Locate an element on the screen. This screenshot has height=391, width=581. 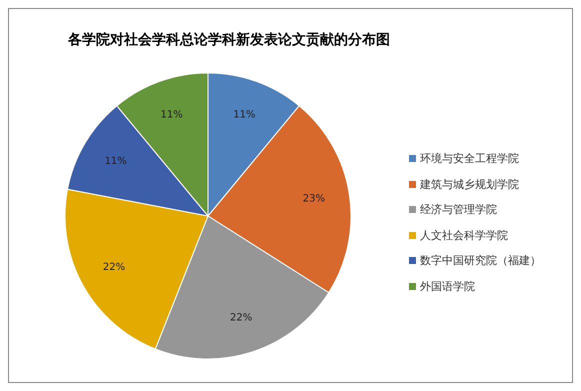
chart-title: 各学院对社会学科总论学科新发表论文贡献的分布图 is located at coordinates (228, 40).